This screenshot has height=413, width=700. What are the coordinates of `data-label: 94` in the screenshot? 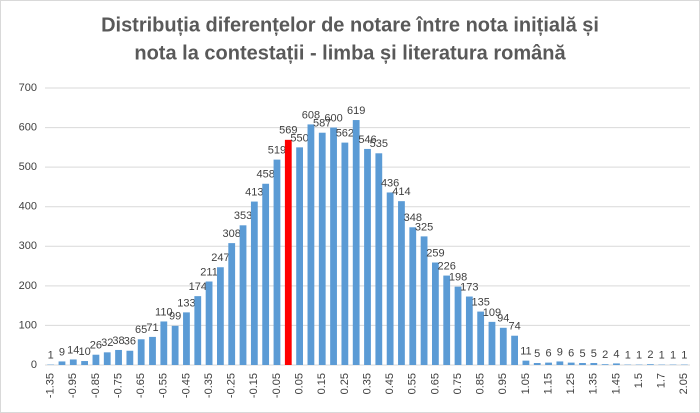 It's located at (503, 319).